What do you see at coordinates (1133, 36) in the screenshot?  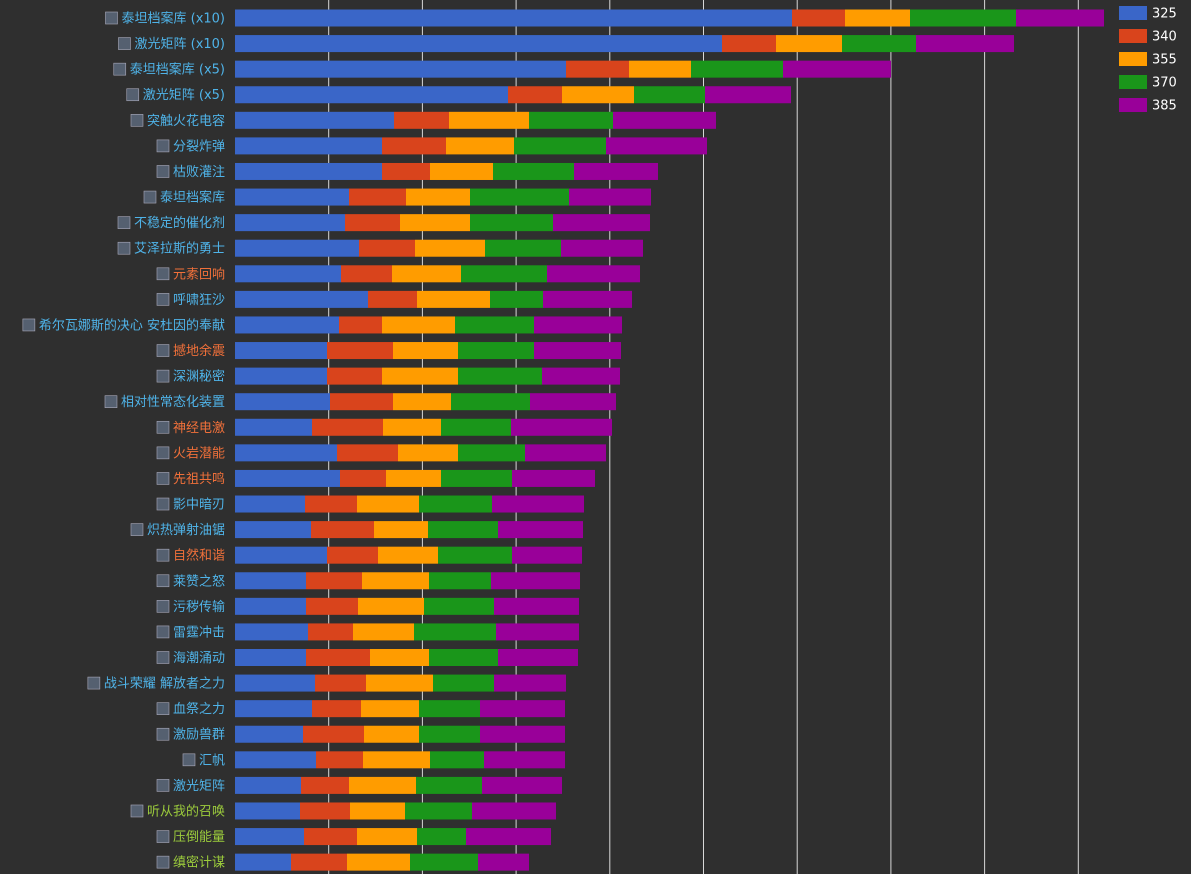 I see `legend-swatch` at bounding box center [1133, 36].